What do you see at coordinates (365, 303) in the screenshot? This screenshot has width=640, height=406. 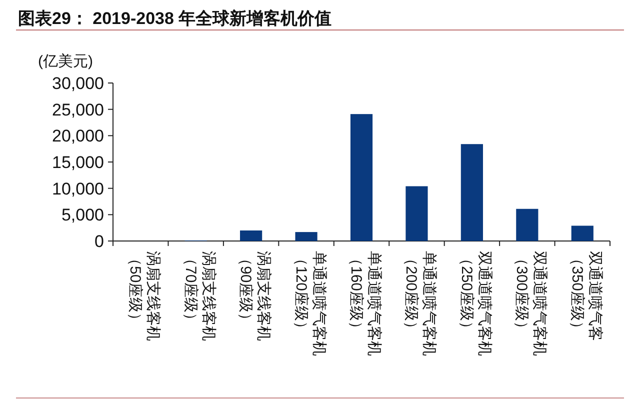 I see `x-tick-label: 单通道喷气客机（160座级）` at bounding box center [365, 303].